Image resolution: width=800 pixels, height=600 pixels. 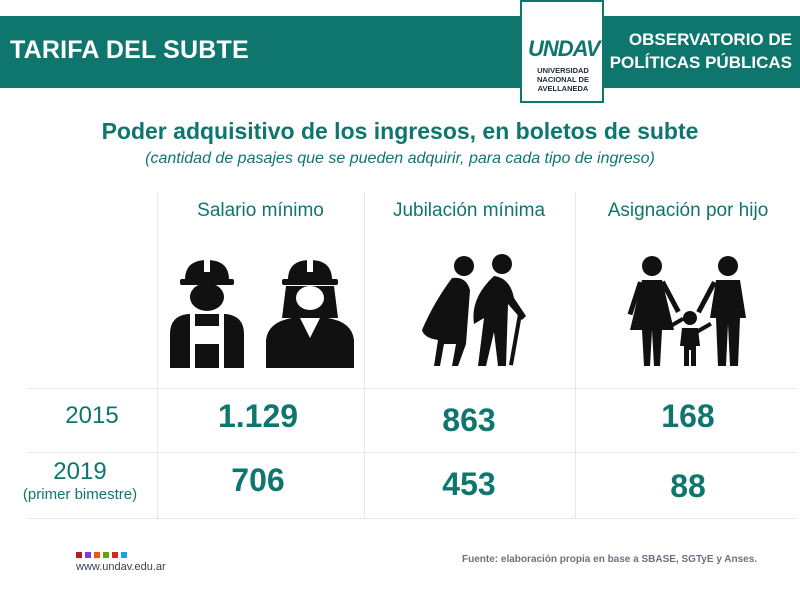 I want to click on value-2019-salario: 706, so click(x=258, y=480).